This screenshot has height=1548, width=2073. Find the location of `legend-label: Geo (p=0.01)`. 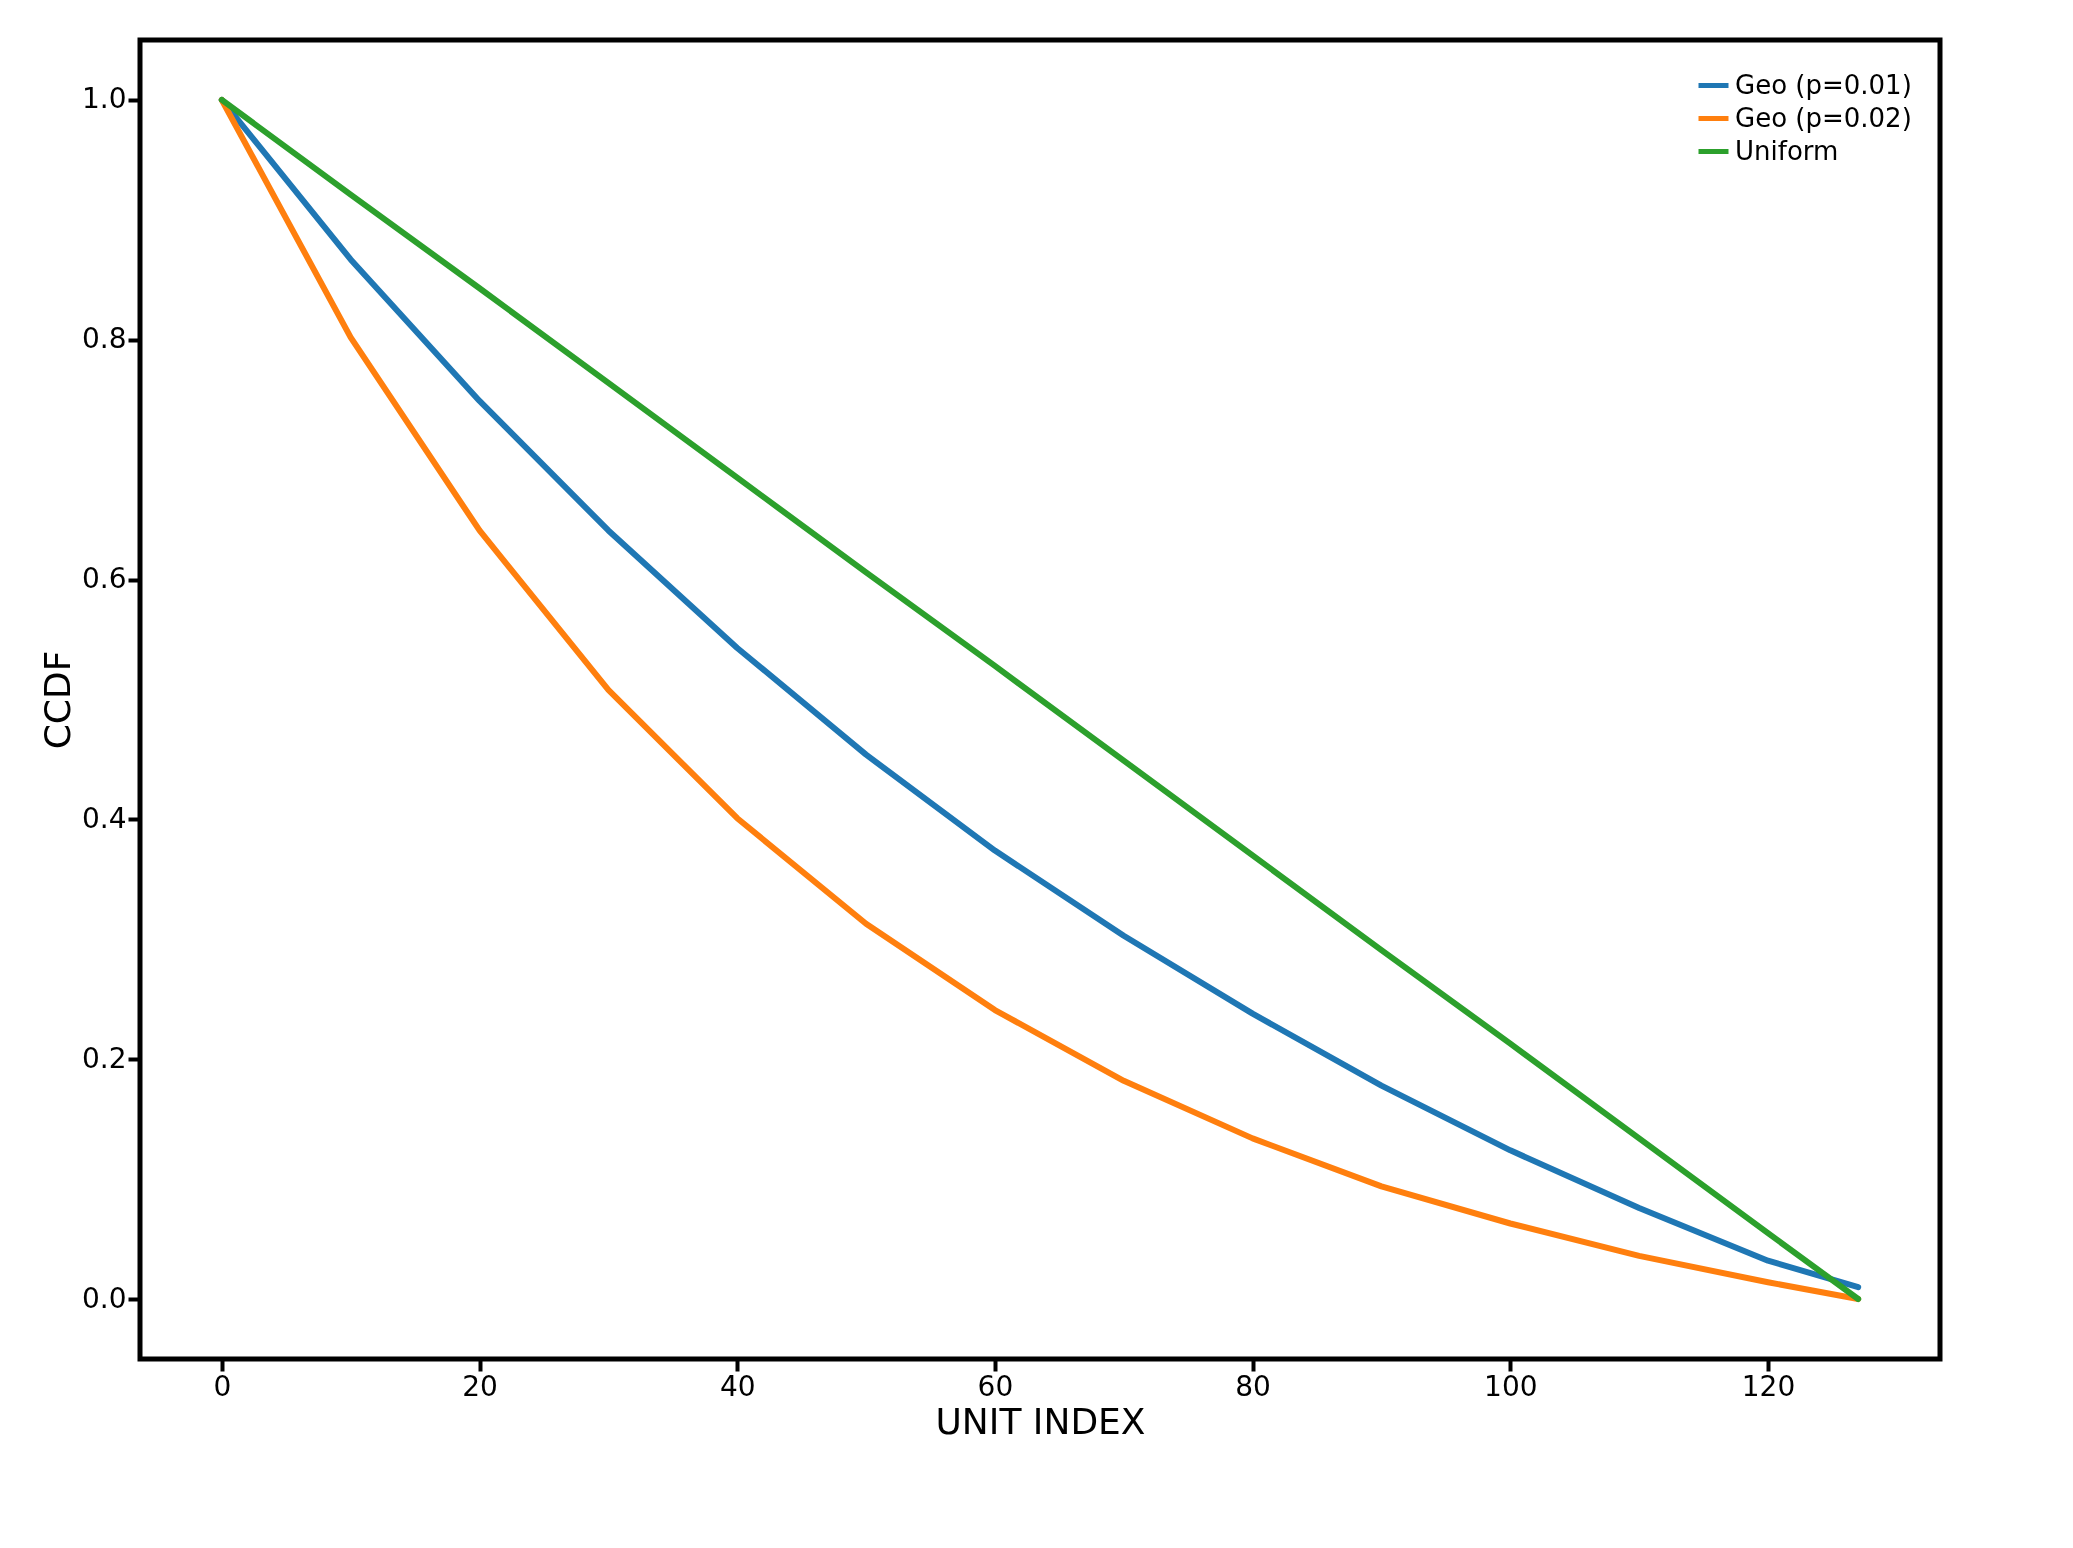

legend-label: Geo (p=0.01) is located at coordinates (1823, 84).